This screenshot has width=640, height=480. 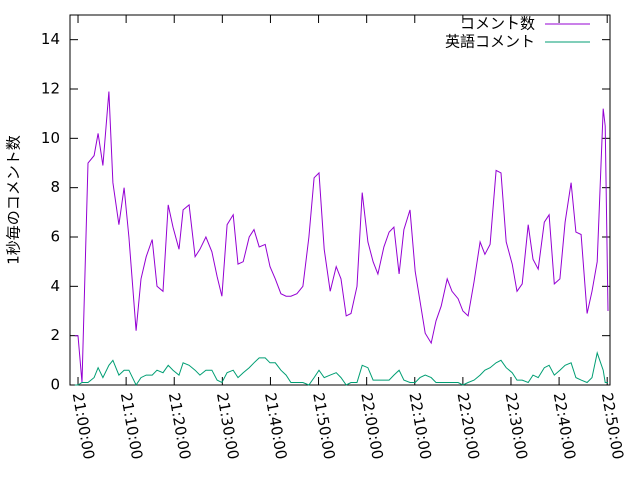 I want to click on x-tick-label: 22:10:00, so click(x=419, y=425).